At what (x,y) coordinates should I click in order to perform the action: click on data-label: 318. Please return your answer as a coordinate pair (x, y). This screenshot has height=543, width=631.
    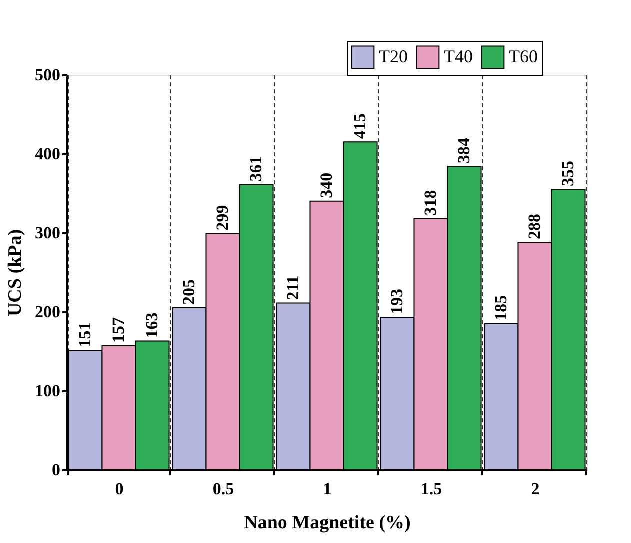
    Looking at the image, I should click on (430, 203).